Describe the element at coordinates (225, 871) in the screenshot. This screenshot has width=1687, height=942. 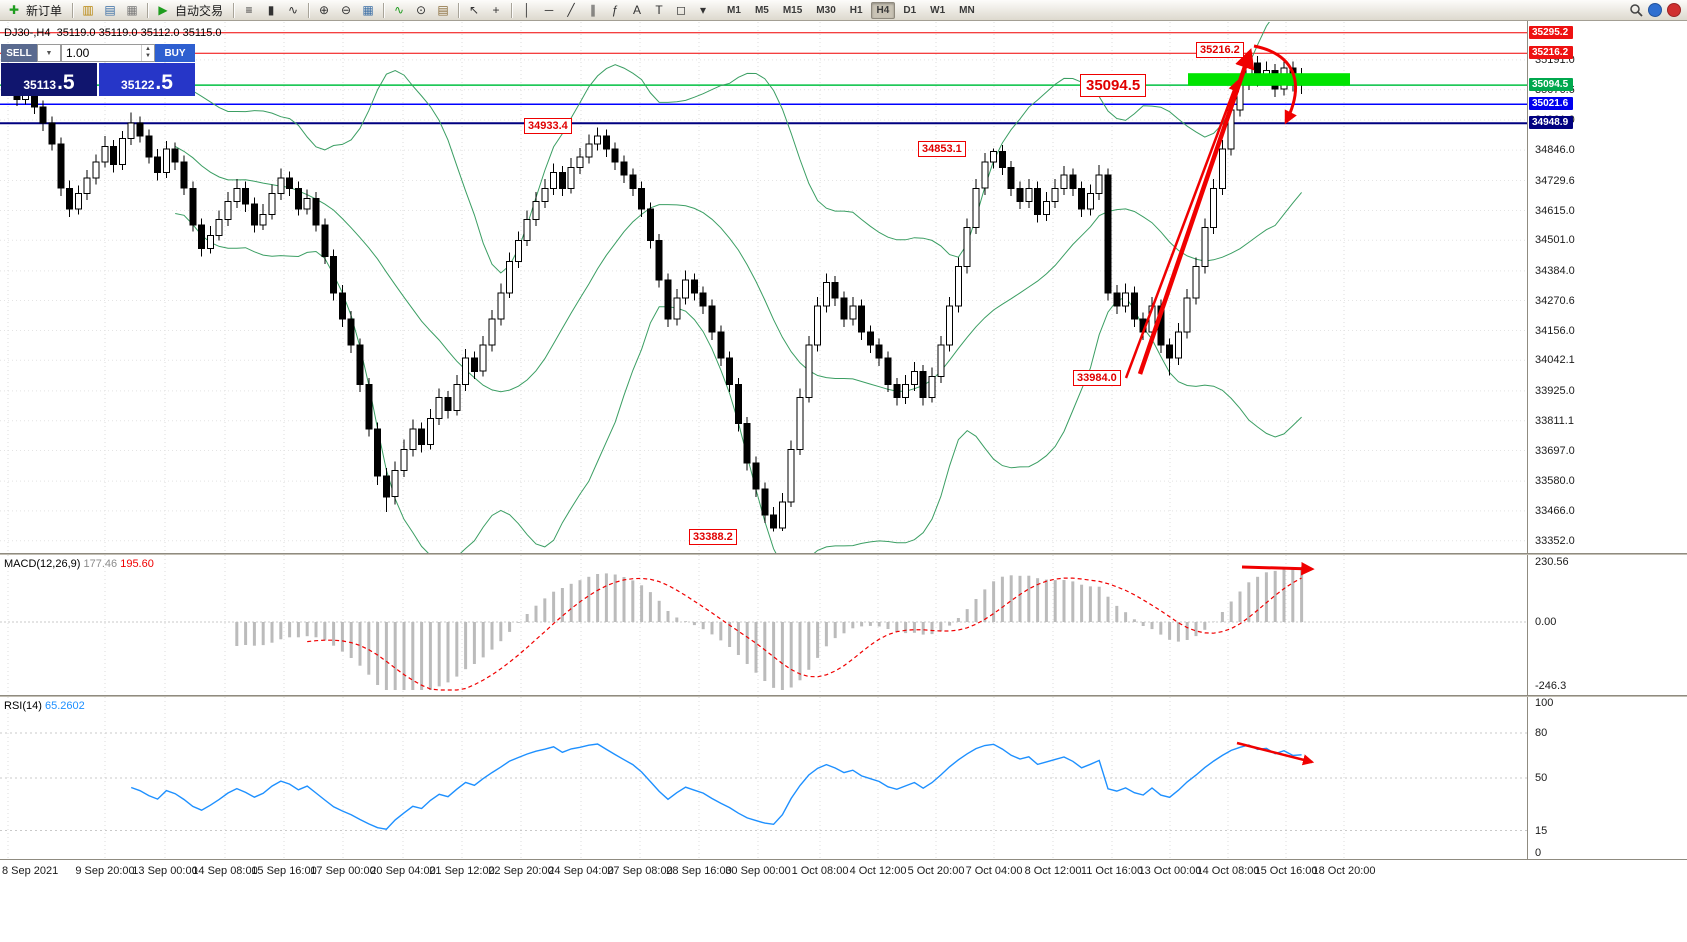
I see `time-label: 14 Sep 08:00` at that location.